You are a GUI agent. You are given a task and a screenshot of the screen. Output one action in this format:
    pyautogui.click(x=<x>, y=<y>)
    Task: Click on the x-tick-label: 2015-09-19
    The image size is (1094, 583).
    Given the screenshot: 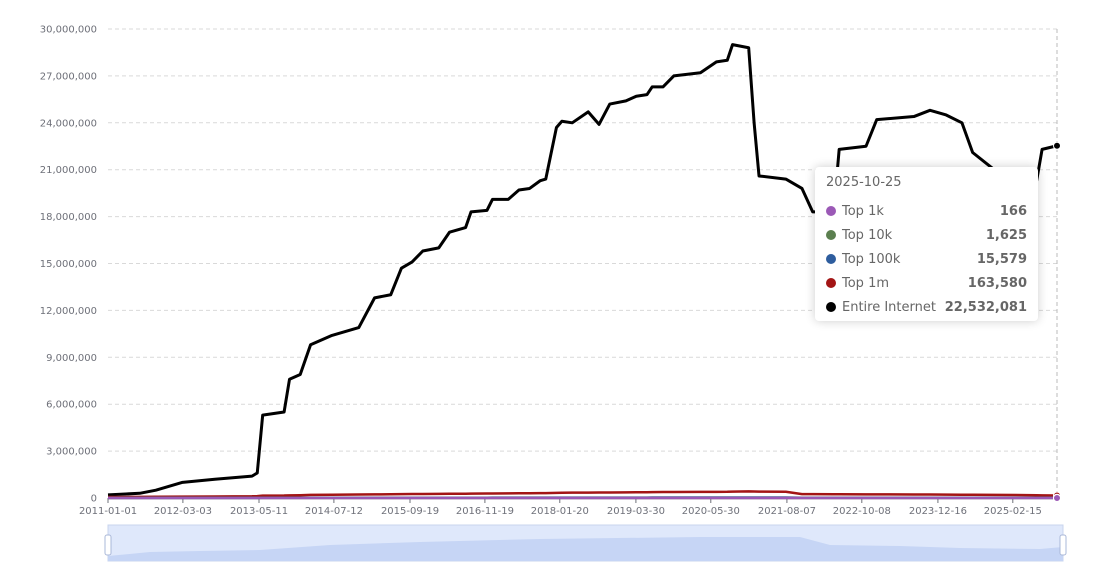 What is the action you would take?
    pyautogui.click(x=410, y=511)
    